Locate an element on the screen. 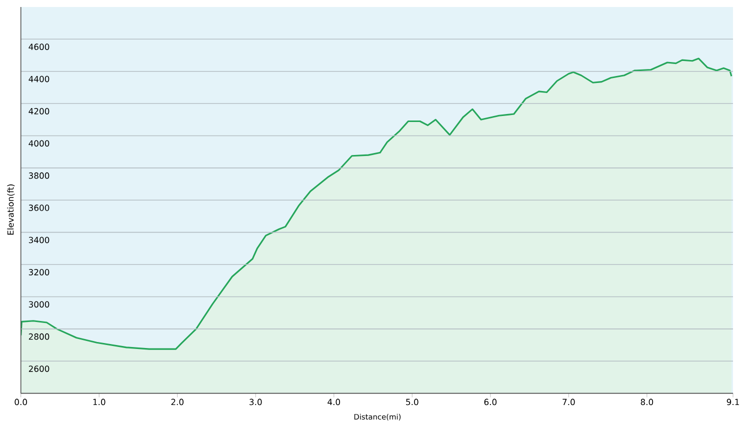 The height and width of the screenshot is (424, 743). y-tick-label: 3000 is located at coordinates (39, 304).